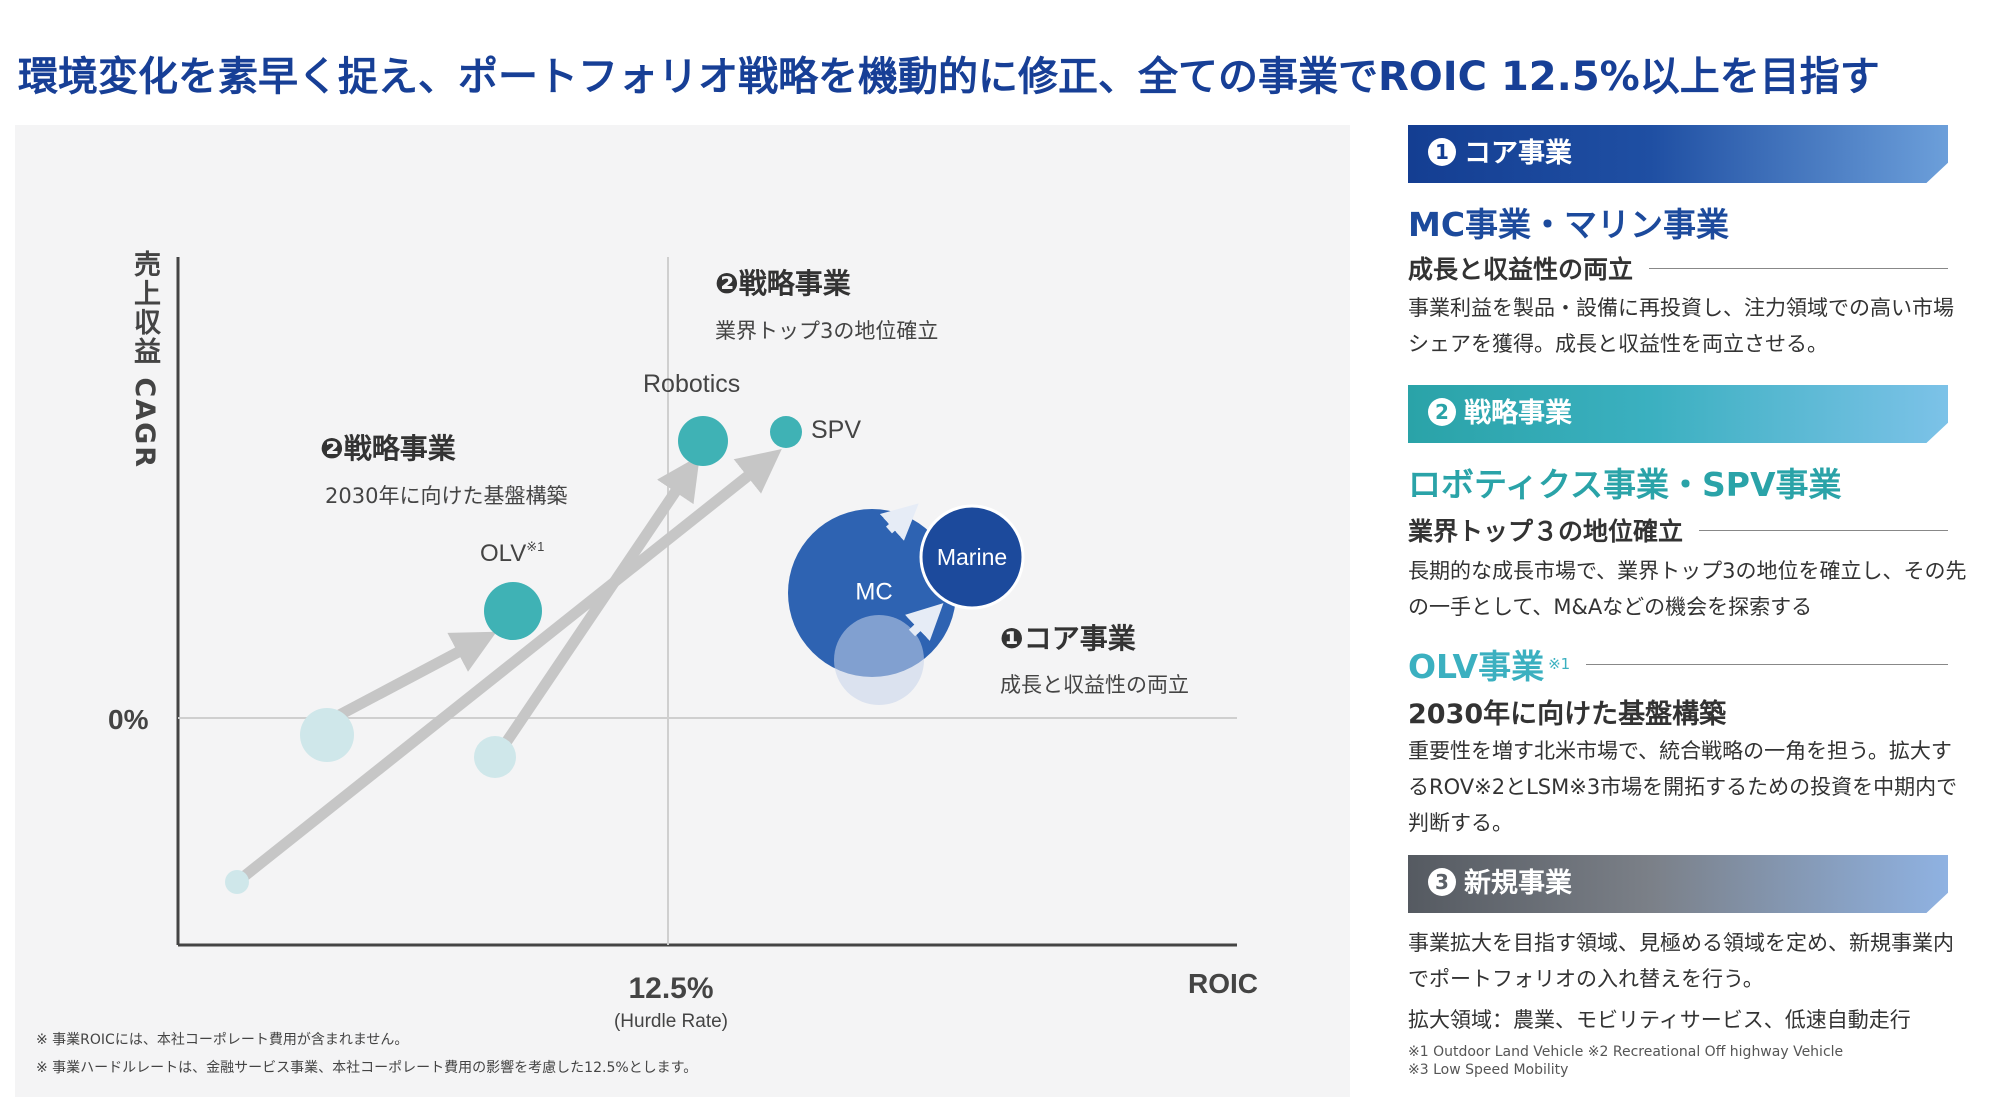  I want to click on footnote-roic: ※ 事業ROICには、本社コーポレート費用が含まれません。, so click(222, 1040).